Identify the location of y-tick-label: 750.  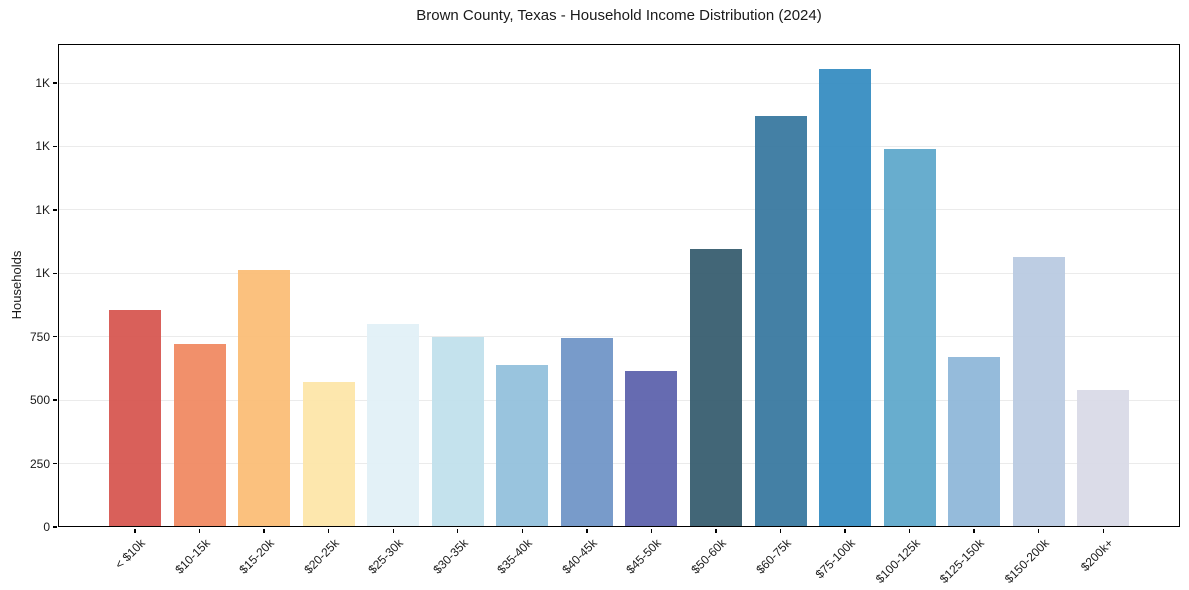
(39, 336).